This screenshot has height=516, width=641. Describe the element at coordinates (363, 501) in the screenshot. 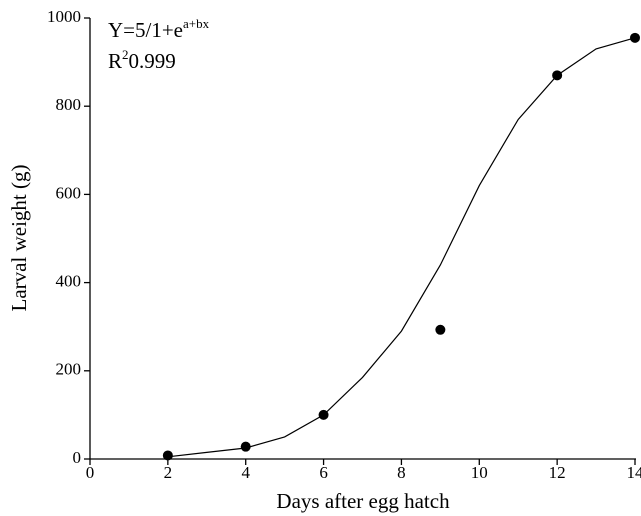

I see `x-axis-label: Days after egg hatch` at that location.